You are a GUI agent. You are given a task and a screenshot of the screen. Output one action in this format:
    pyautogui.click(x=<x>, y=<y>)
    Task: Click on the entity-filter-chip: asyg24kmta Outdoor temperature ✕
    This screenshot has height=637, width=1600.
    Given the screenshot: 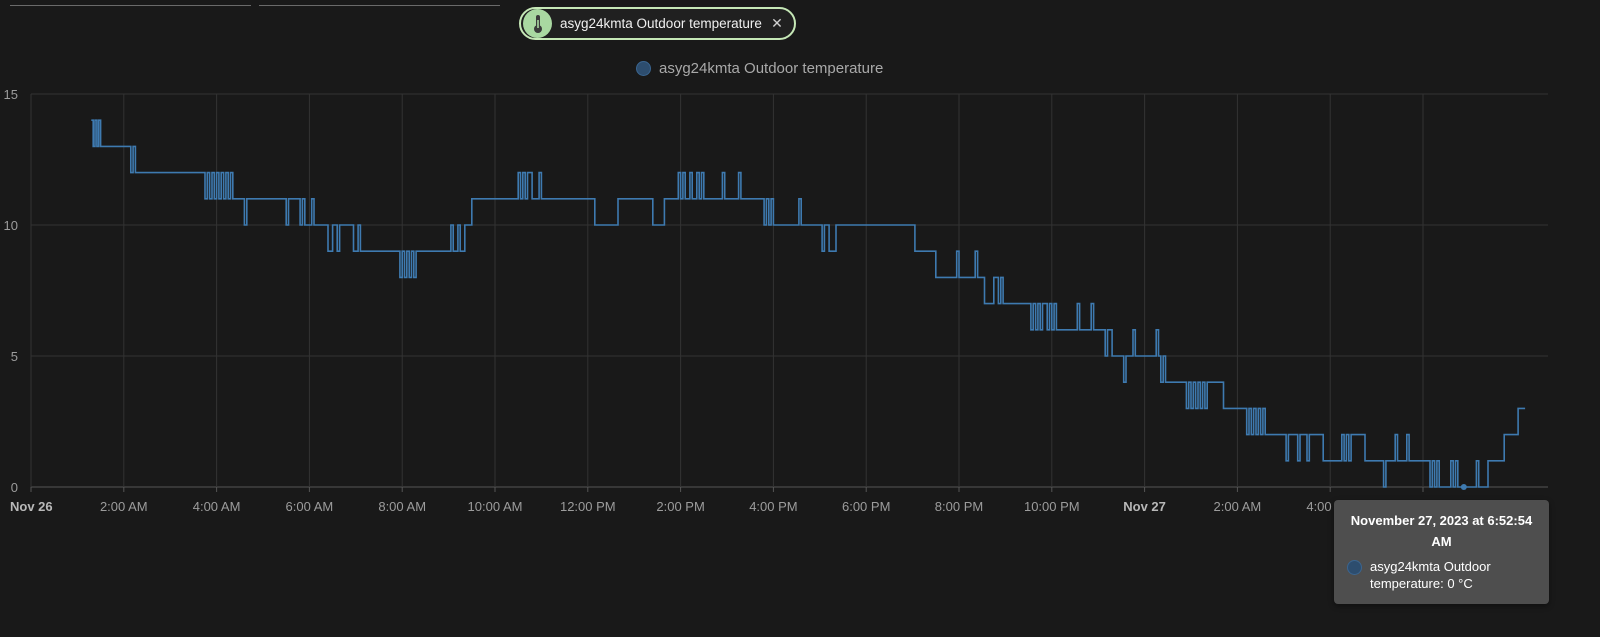 What is the action you would take?
    pyautogui.click(x=657, y=23)
    